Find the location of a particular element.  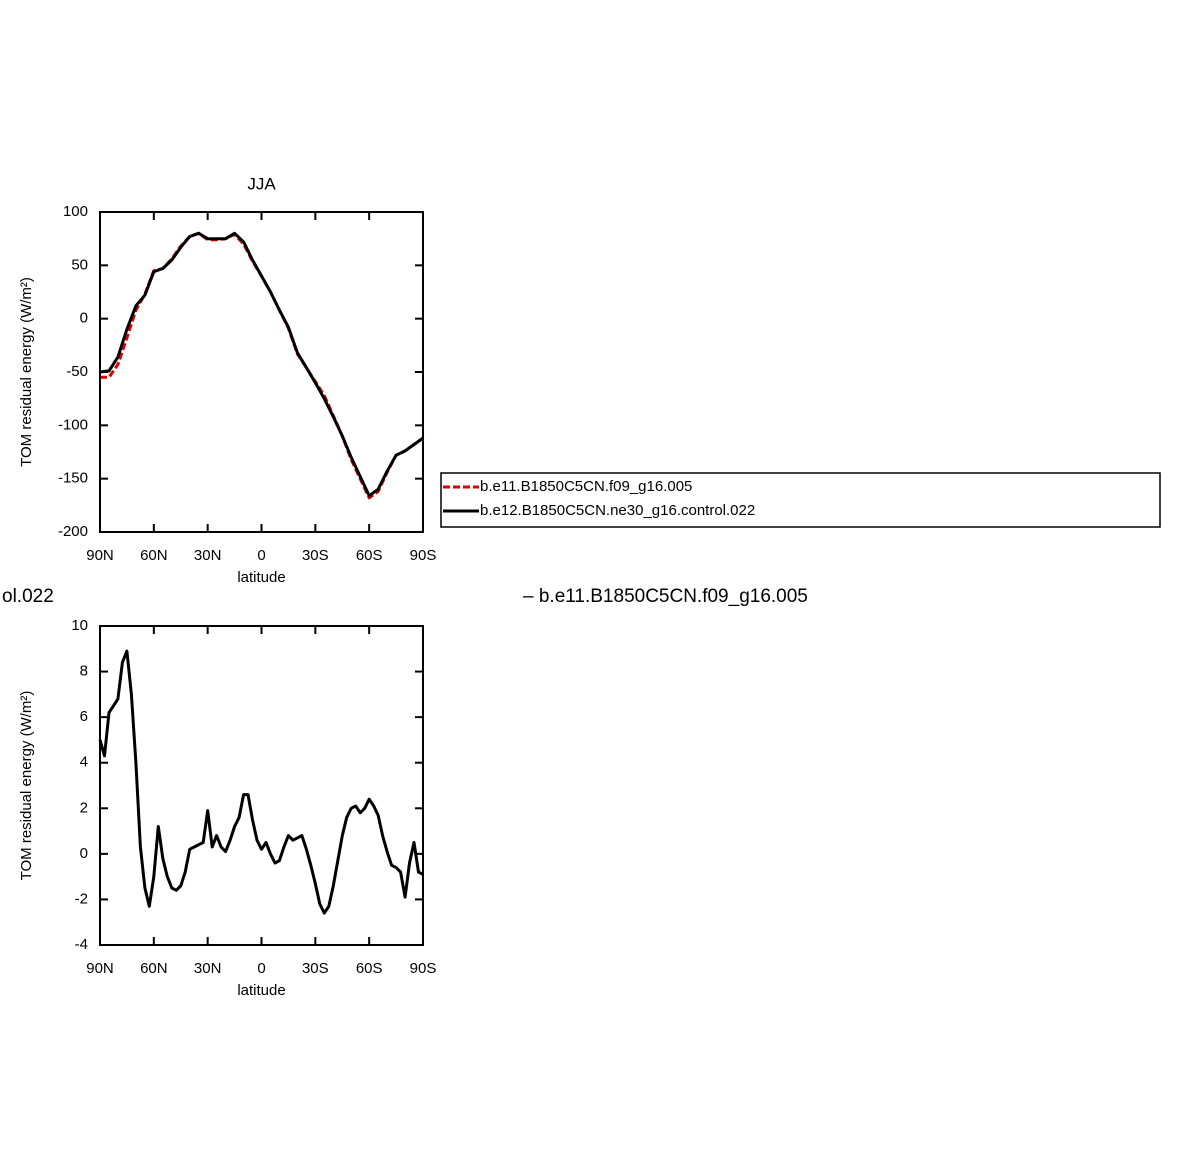

chart-title-part: ol.022 is located at coordinates (28, 596).